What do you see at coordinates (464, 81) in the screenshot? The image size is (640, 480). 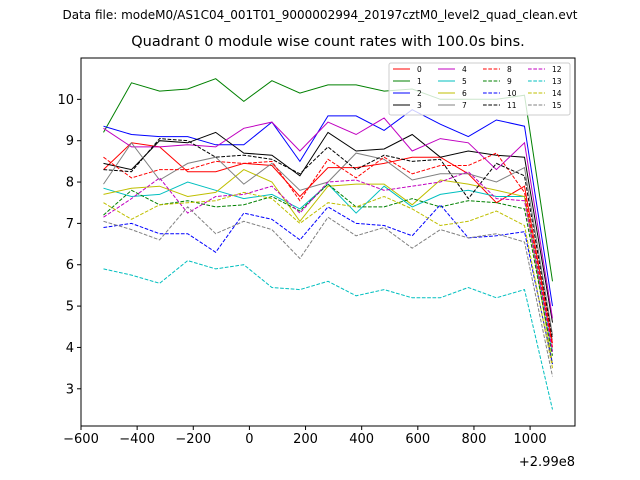 I see `legend-label-5: 5` at bounding box center [464, 81].